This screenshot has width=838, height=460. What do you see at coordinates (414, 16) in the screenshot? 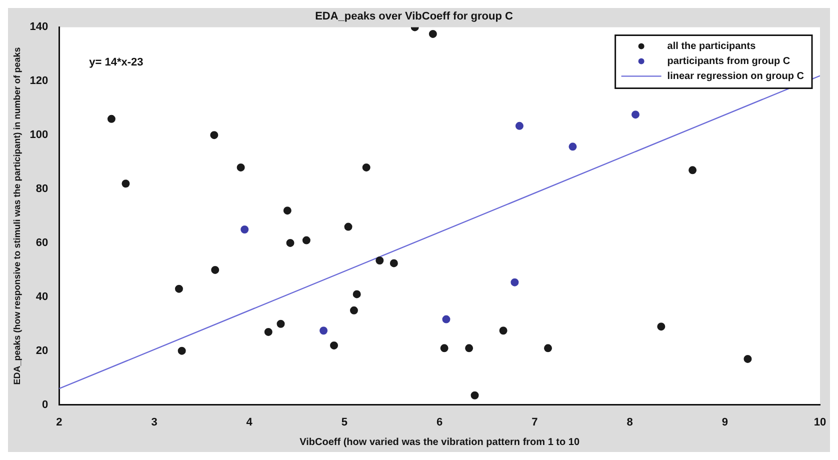
I see `chart-title: EDA_peaks over VibCoeff for group C` at bounding box center [414, 16].